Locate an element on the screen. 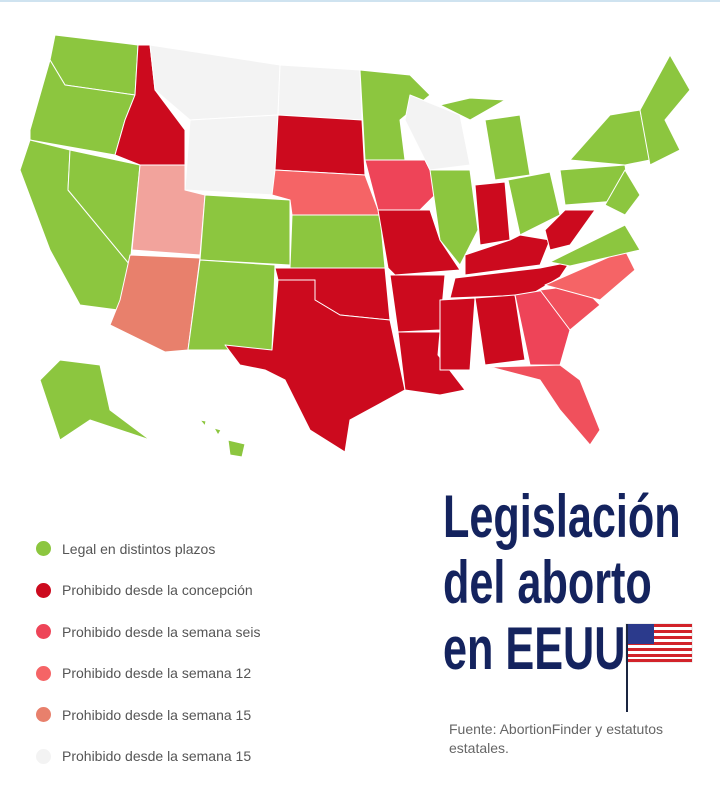 The image size is (720, 794). legend-label: Prohibido desde la semana seis is located at coordinates (161, 631).